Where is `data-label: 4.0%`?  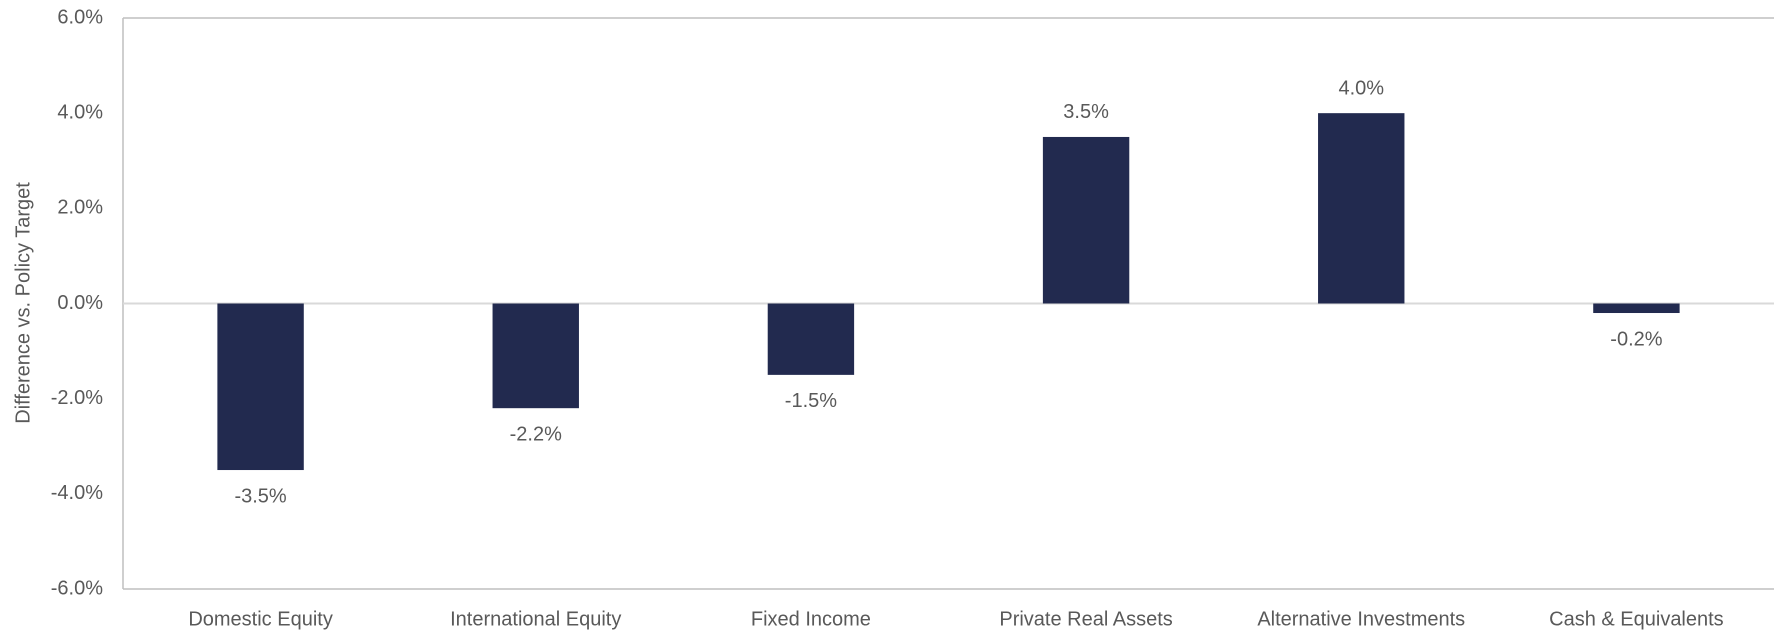 data-label: 4.0% is located at coordinates (1361, 88).